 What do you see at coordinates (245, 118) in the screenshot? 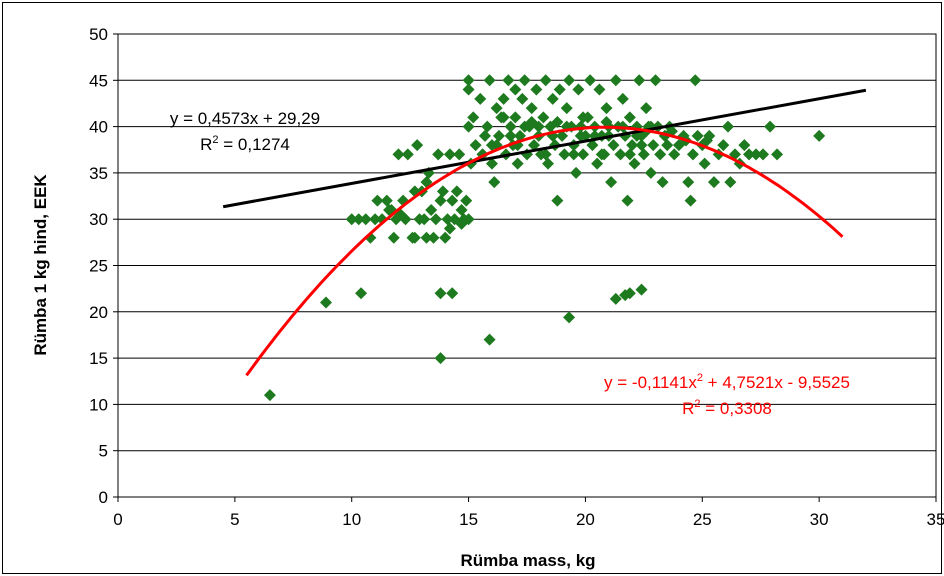
I see `linear-trend-equation: y = 0,4573x + 29,29` at bounding box center [245, 118].